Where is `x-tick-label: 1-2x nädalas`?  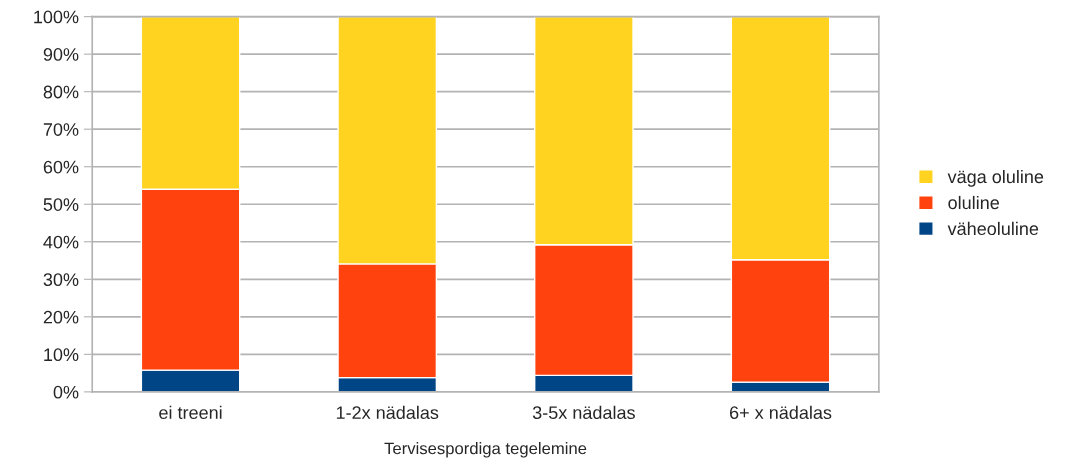
x-tick-label: 1-2x nädalas is located at coordinates (387, 412).